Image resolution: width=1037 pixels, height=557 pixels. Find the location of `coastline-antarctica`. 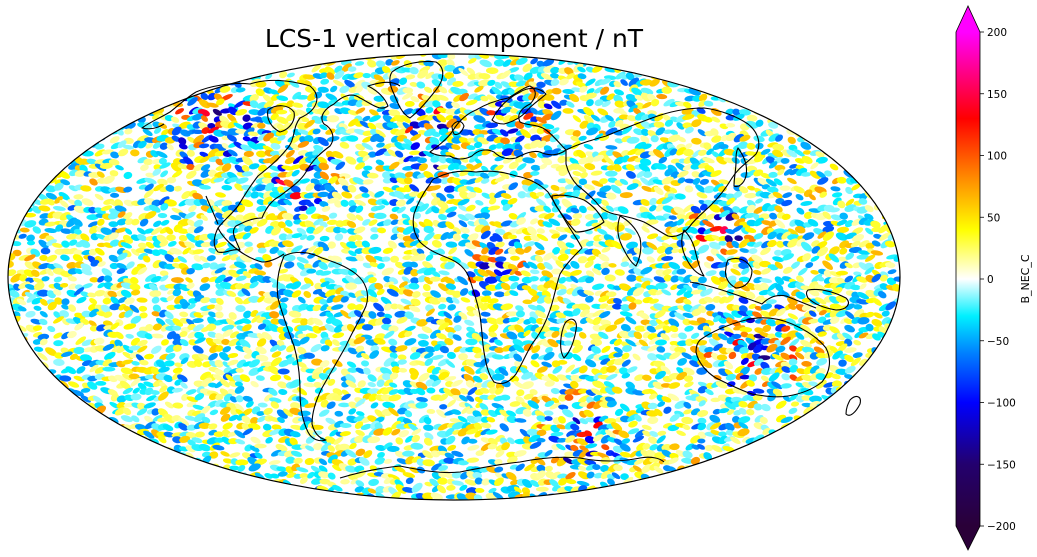

coastline-antarctica is located at coordinates (502, 467).